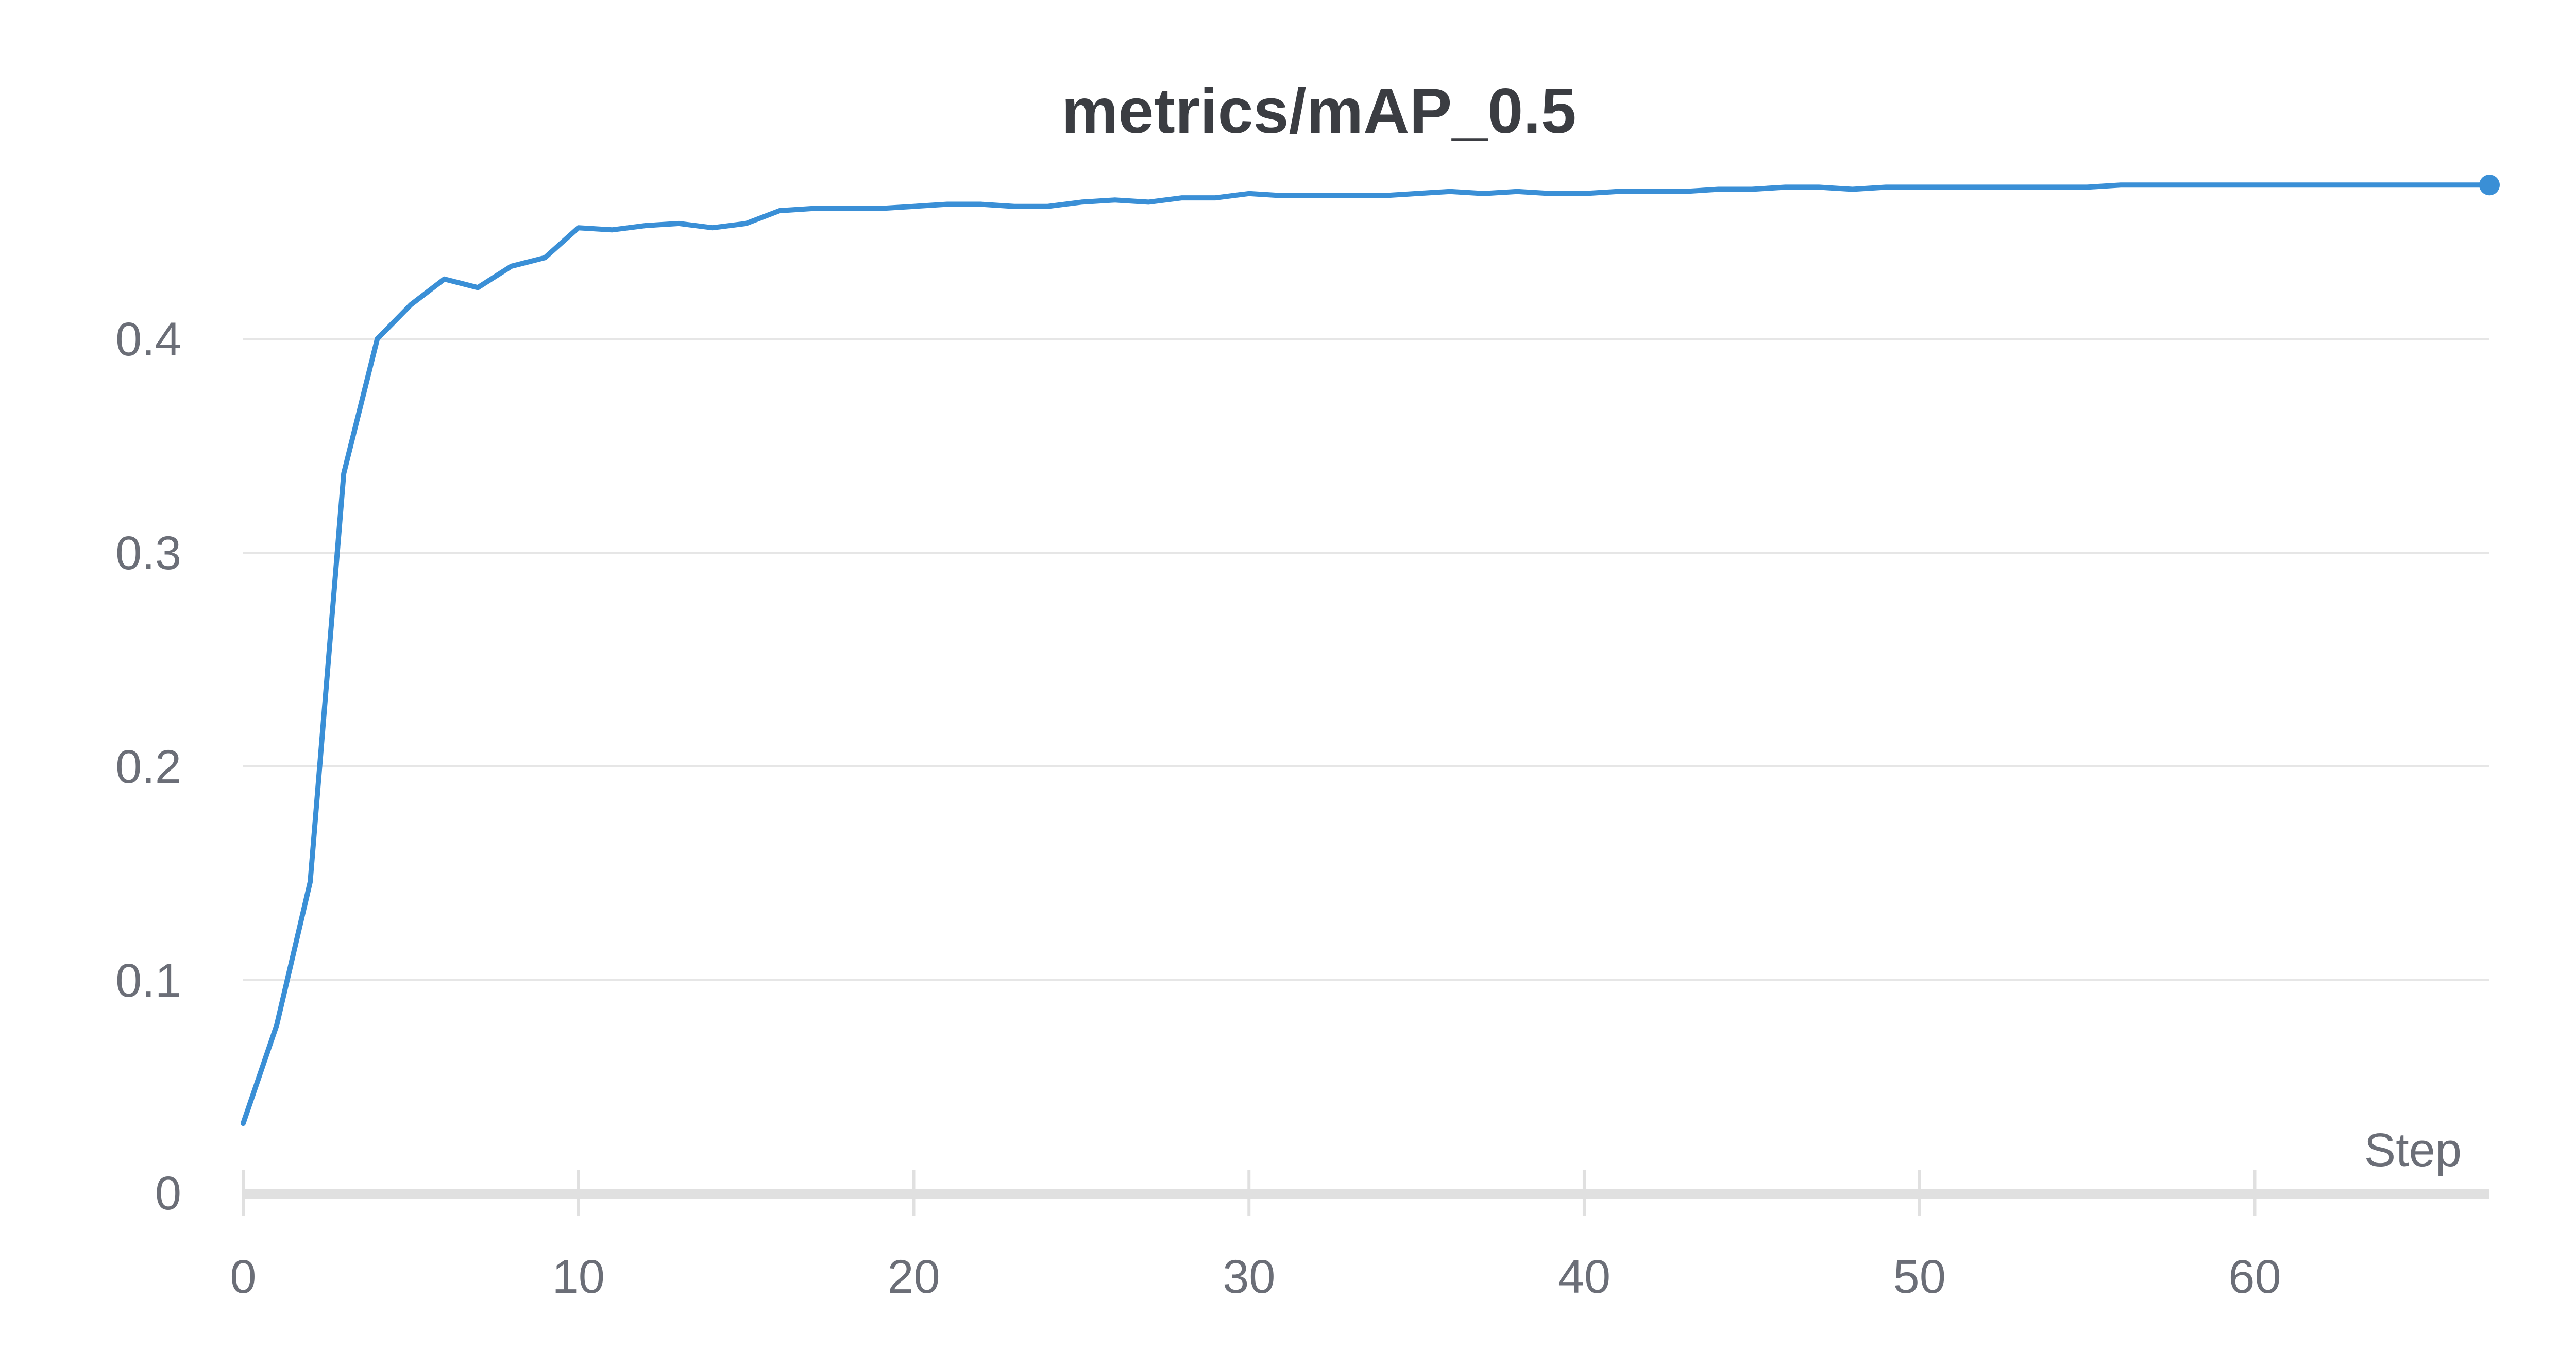  What do you see at coordinates (2489, 185) in the screenshot?
I see `series-end-point` at bounding box center [2489, 185].